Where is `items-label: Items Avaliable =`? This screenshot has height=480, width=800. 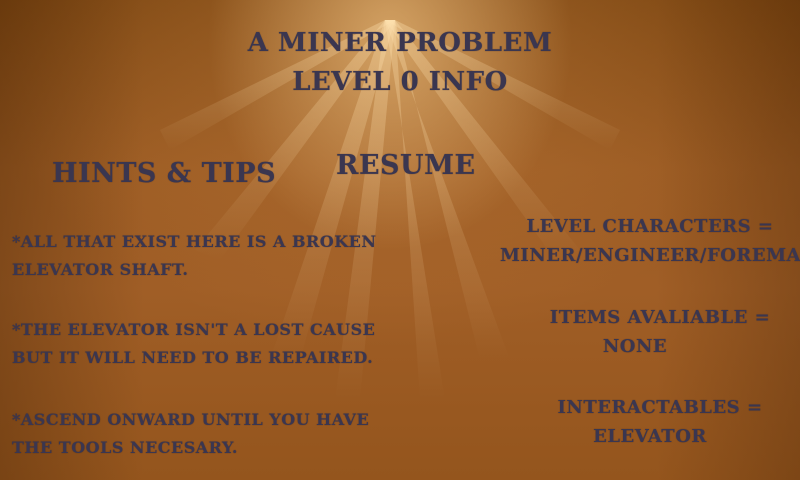
items-label: Items Avaliable = is located at coordinates (660, 317).